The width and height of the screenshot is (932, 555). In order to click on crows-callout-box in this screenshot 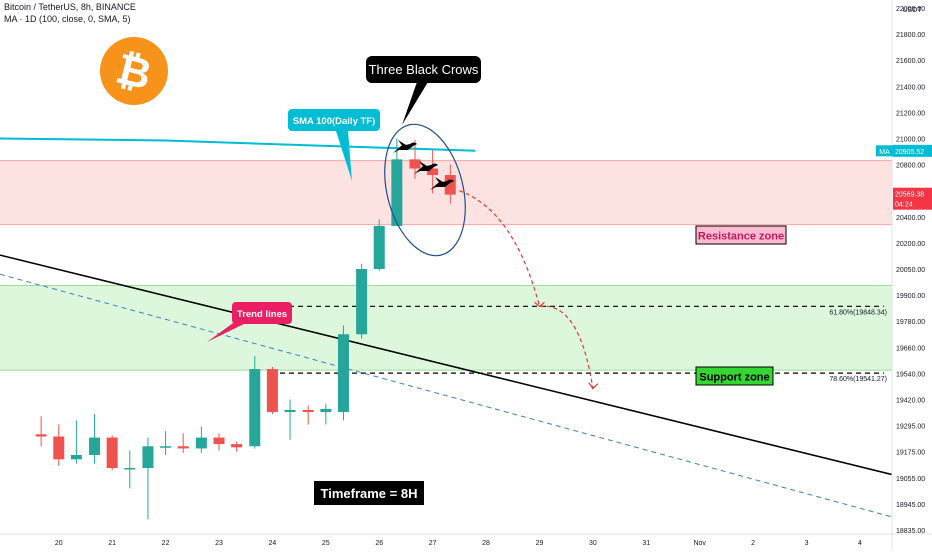, I will do `click(423, 69)`.